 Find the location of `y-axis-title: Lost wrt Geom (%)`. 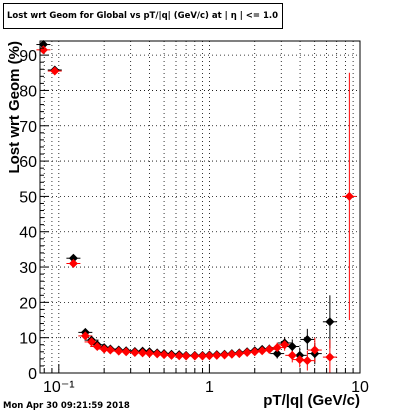

y-axis-title: Lost wrt Geom (%) is located at coordinates (14, 107).